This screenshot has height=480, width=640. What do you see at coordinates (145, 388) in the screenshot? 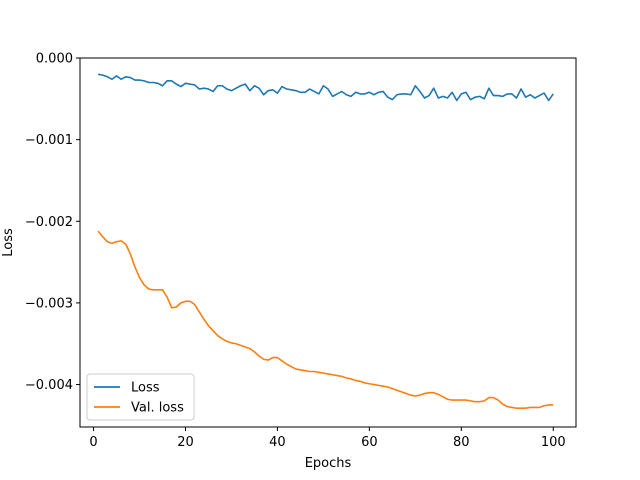
I see `legend-label-0: Loss` at bounding box center [145, 388].